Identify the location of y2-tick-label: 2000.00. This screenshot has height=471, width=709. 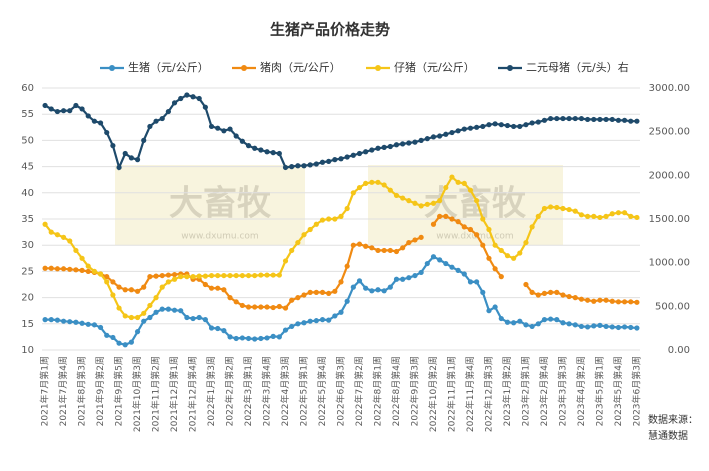
(669, 175).